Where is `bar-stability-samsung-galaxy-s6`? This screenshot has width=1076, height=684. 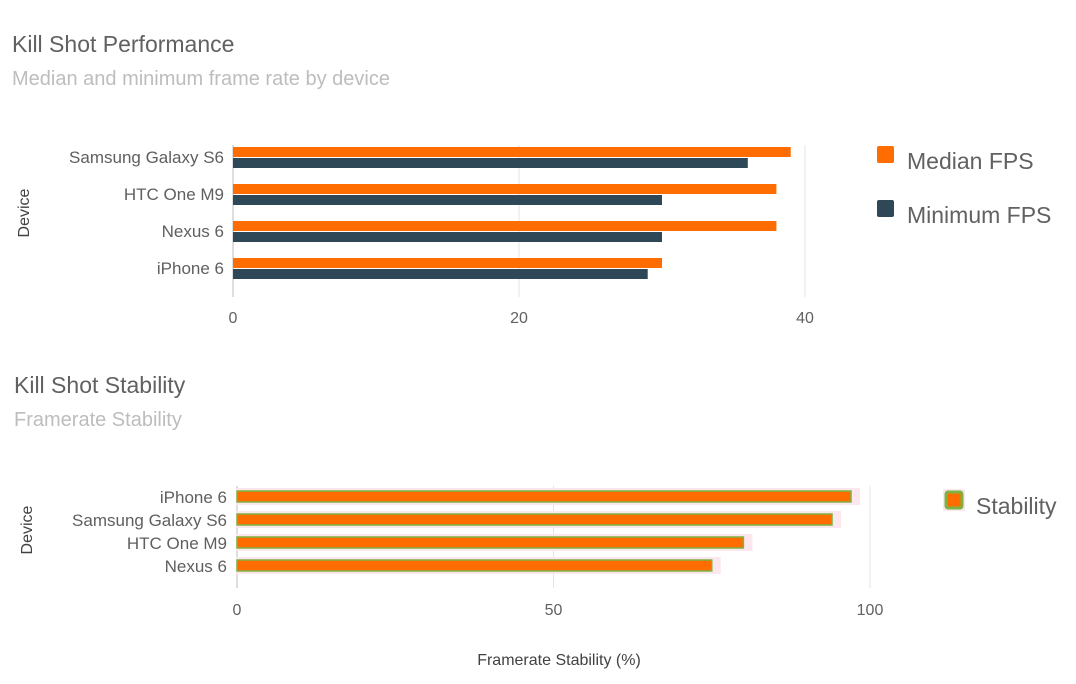
bar-stability-samsung-galaxy-s6 is located at coordinates (534, 519).